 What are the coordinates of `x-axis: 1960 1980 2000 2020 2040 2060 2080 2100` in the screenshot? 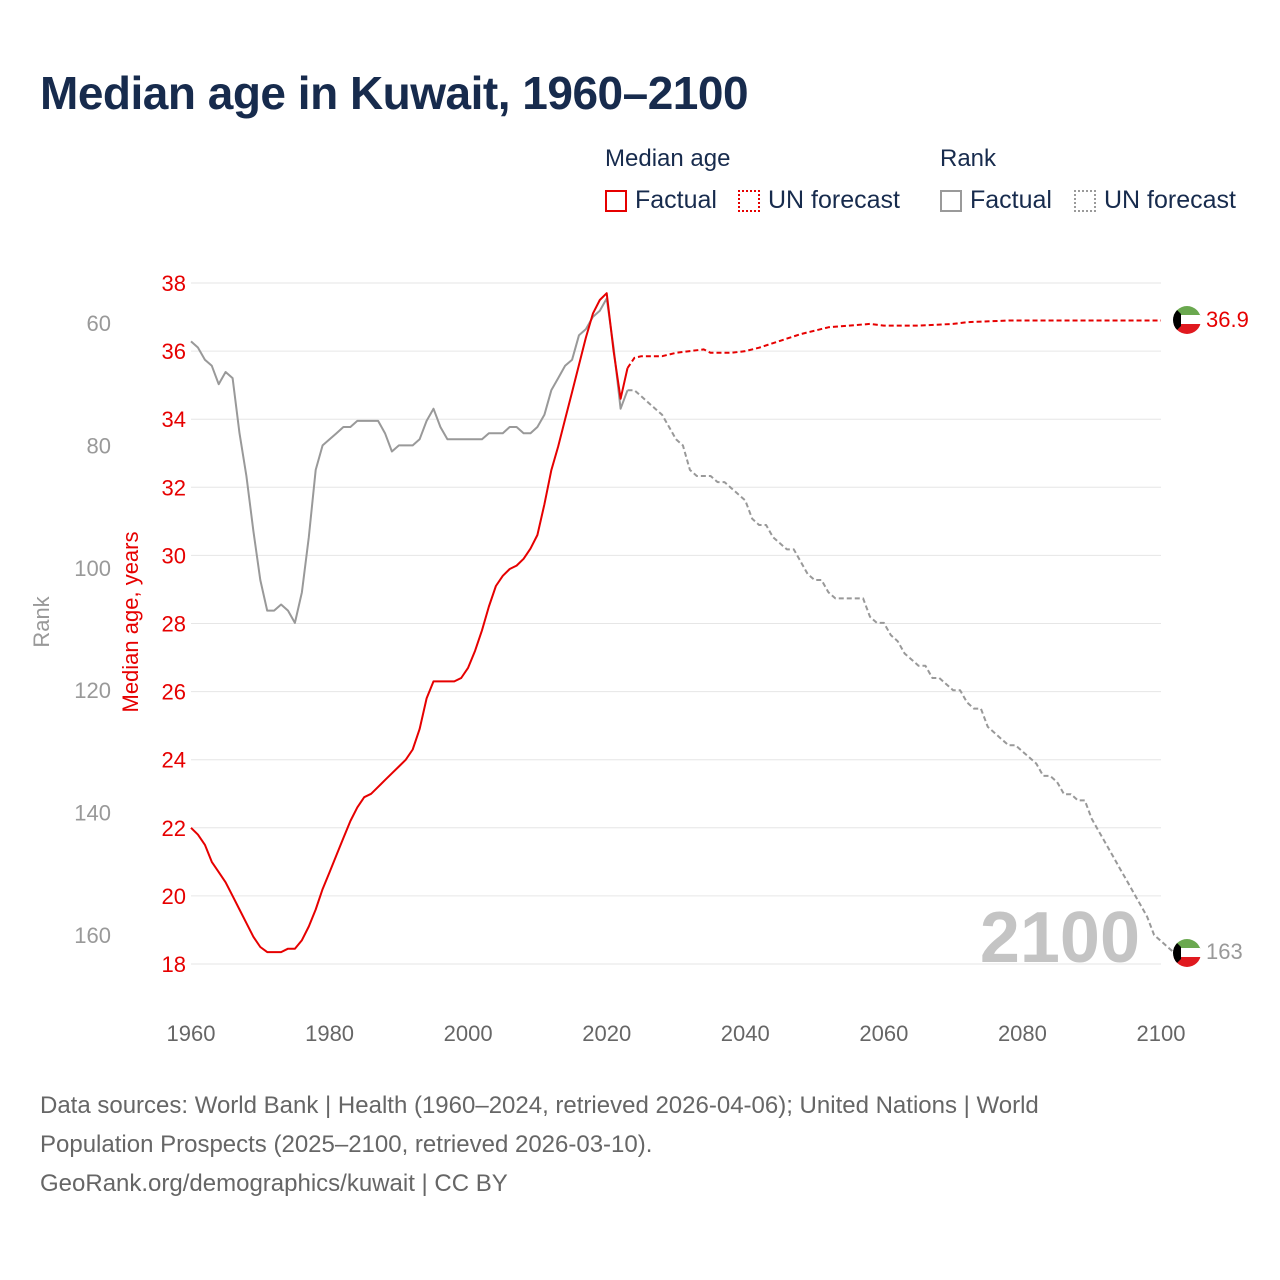 It's located at (676, 1033).